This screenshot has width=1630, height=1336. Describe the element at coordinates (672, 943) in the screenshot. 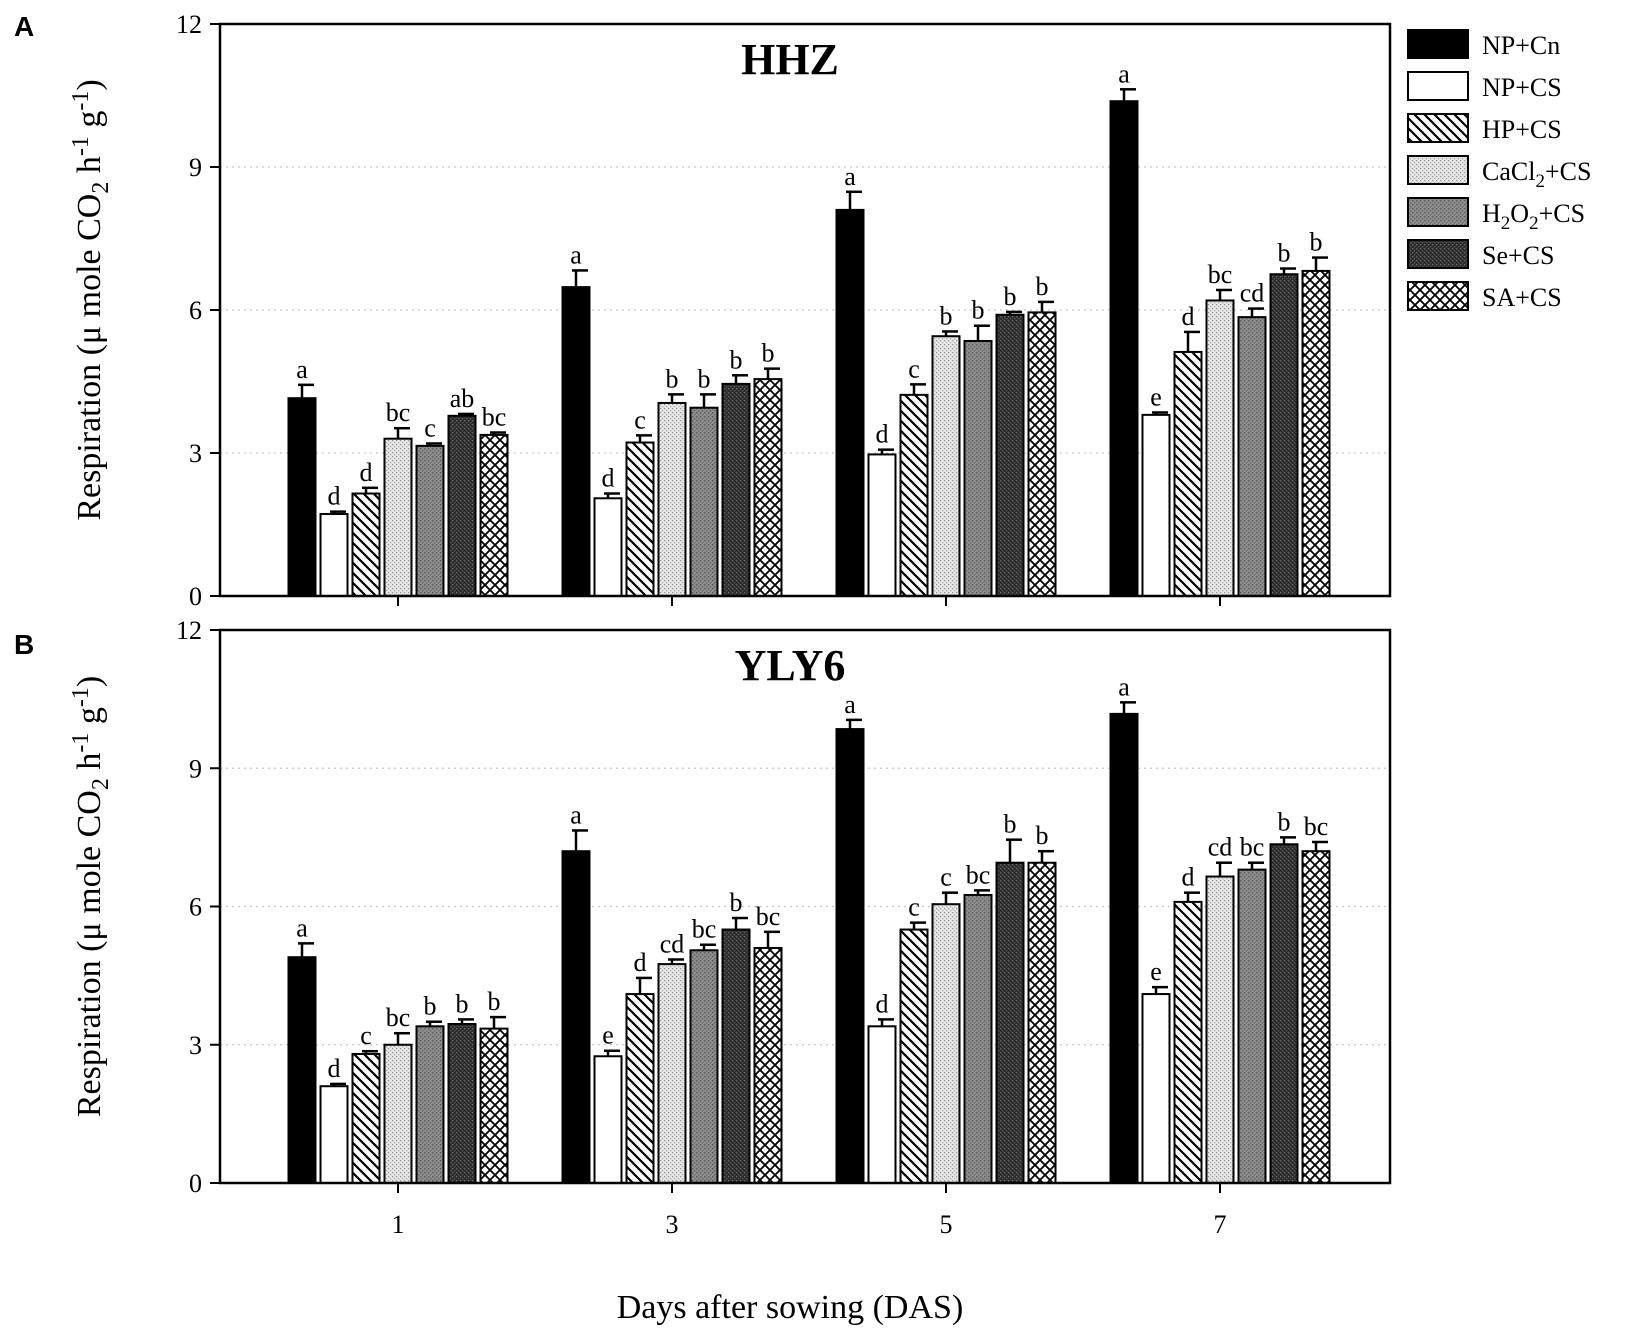

I see `significance-letter: cd` at that location.